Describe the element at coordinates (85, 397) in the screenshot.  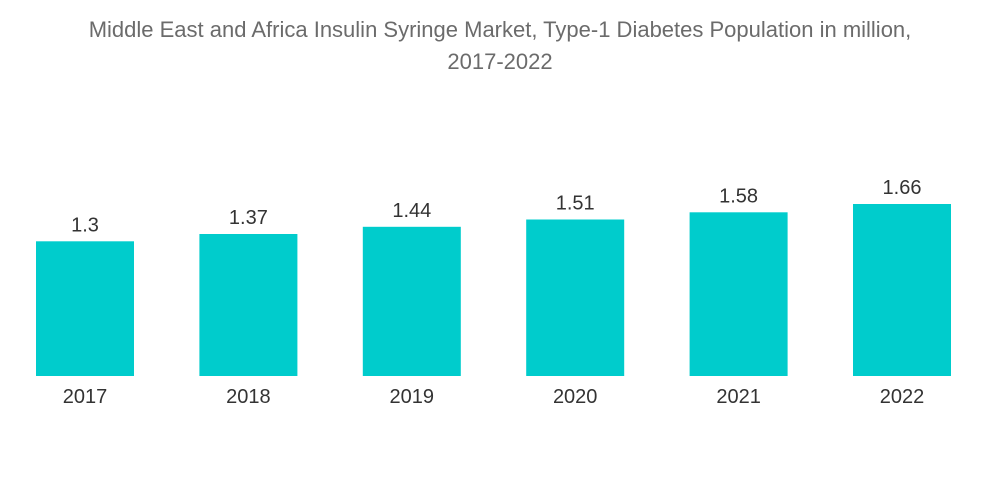
I see `x-tick-label-2017: 2017` at that location.